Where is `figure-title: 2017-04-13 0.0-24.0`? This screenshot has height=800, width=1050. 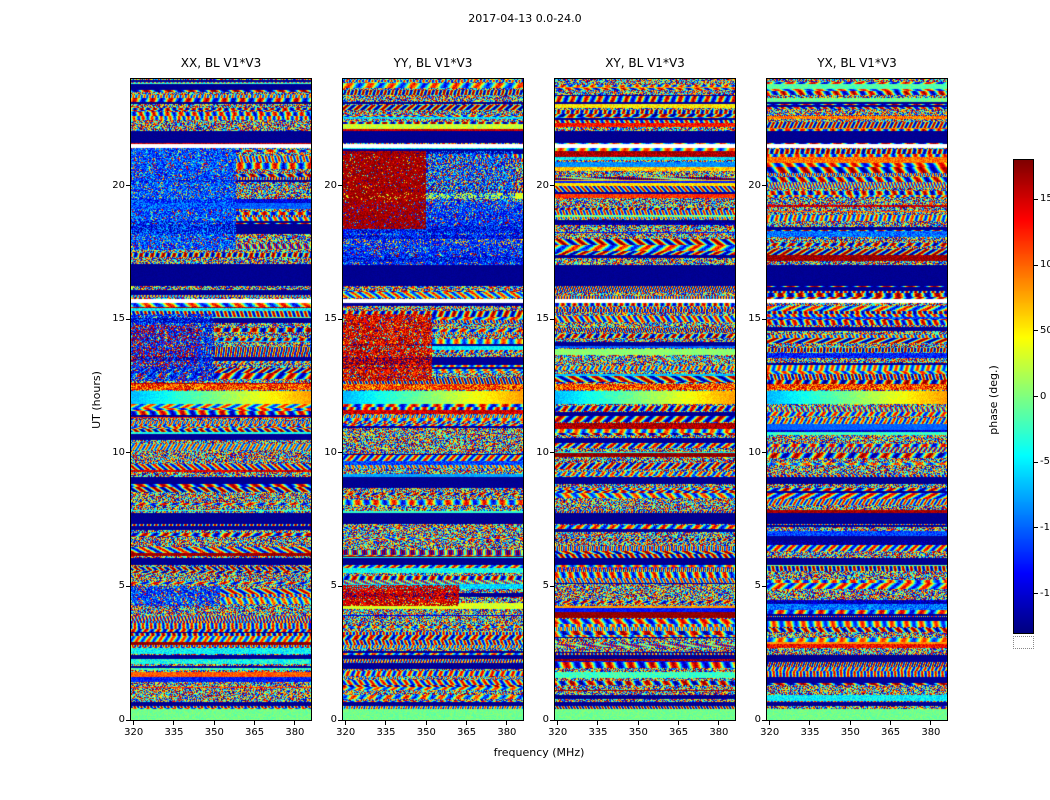
figure-title: 2017-04-13 0.0-24.0 is located at coordinates (525, 18).